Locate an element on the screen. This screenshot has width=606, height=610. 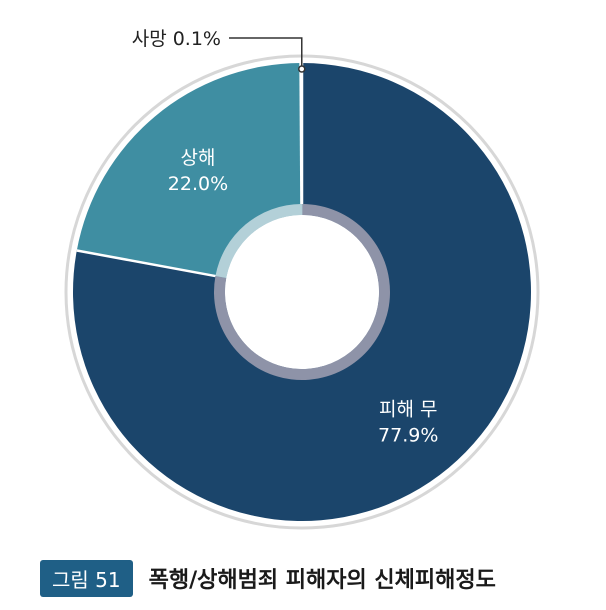
slice-death-inner-band is located at coordinates (302, 210).